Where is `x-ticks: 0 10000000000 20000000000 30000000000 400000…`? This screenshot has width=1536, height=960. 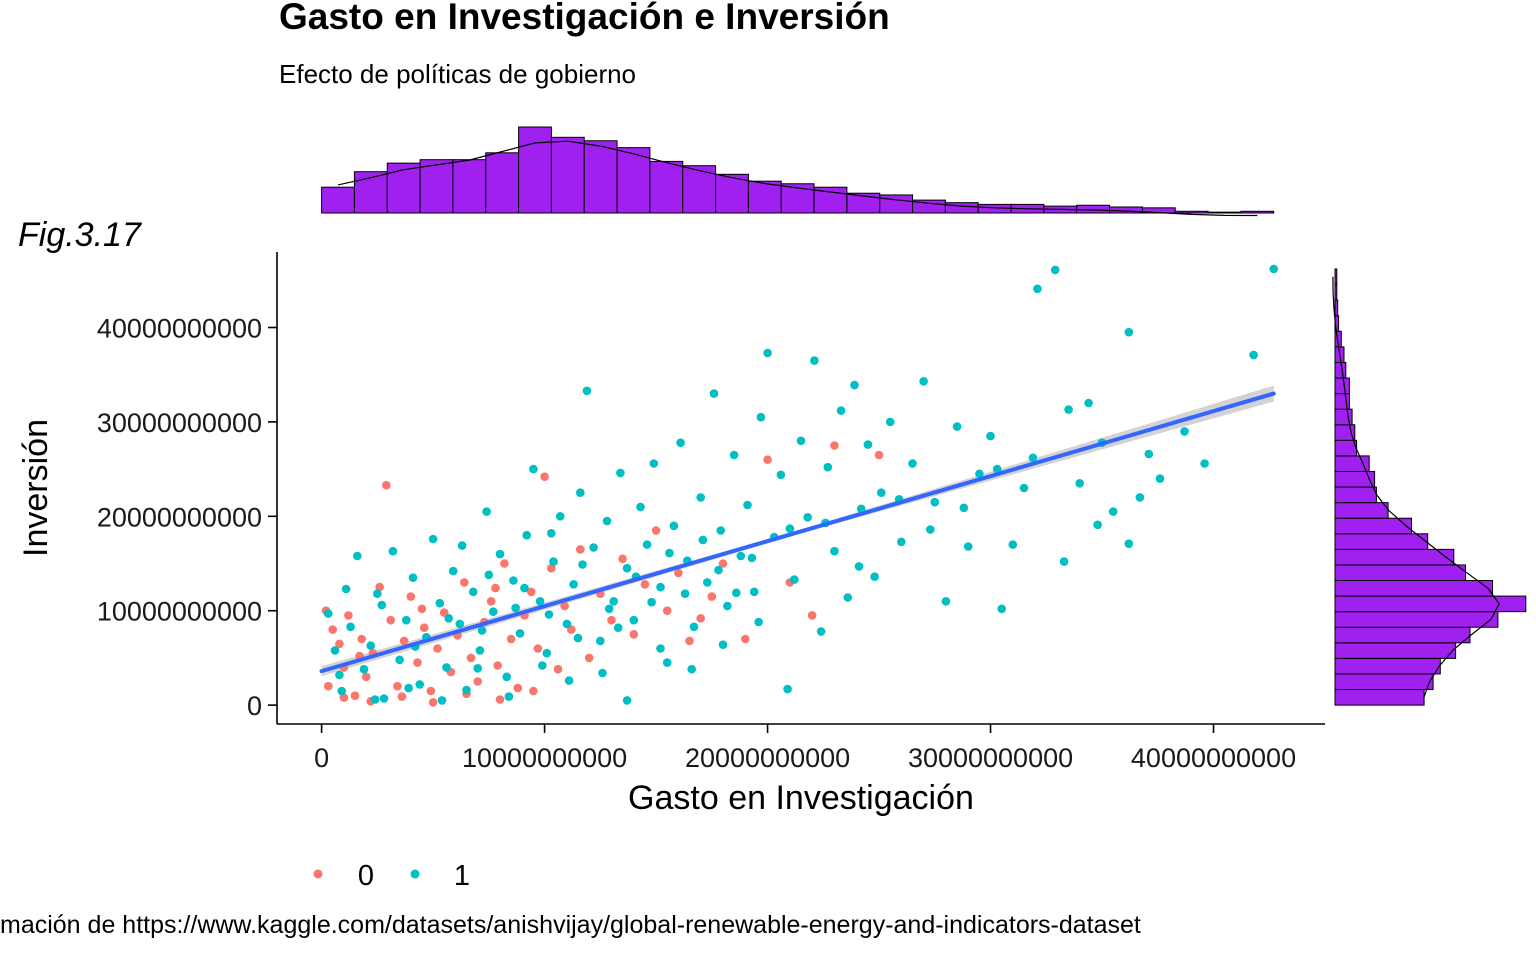 x-ticks: 0 10000000000 20000000000 30000000000 400000… is located at coordinates (805, 748).